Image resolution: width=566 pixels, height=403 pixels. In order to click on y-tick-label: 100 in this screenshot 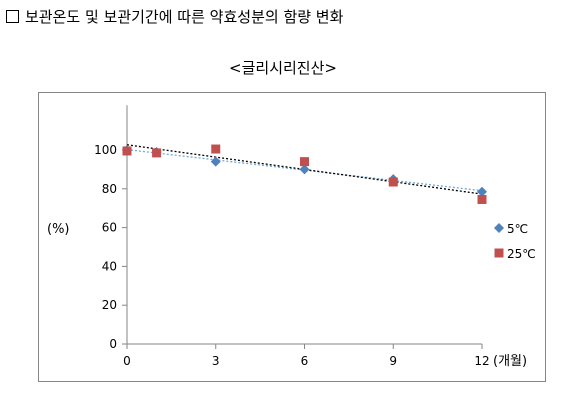, I will do `click(105, 150)`.